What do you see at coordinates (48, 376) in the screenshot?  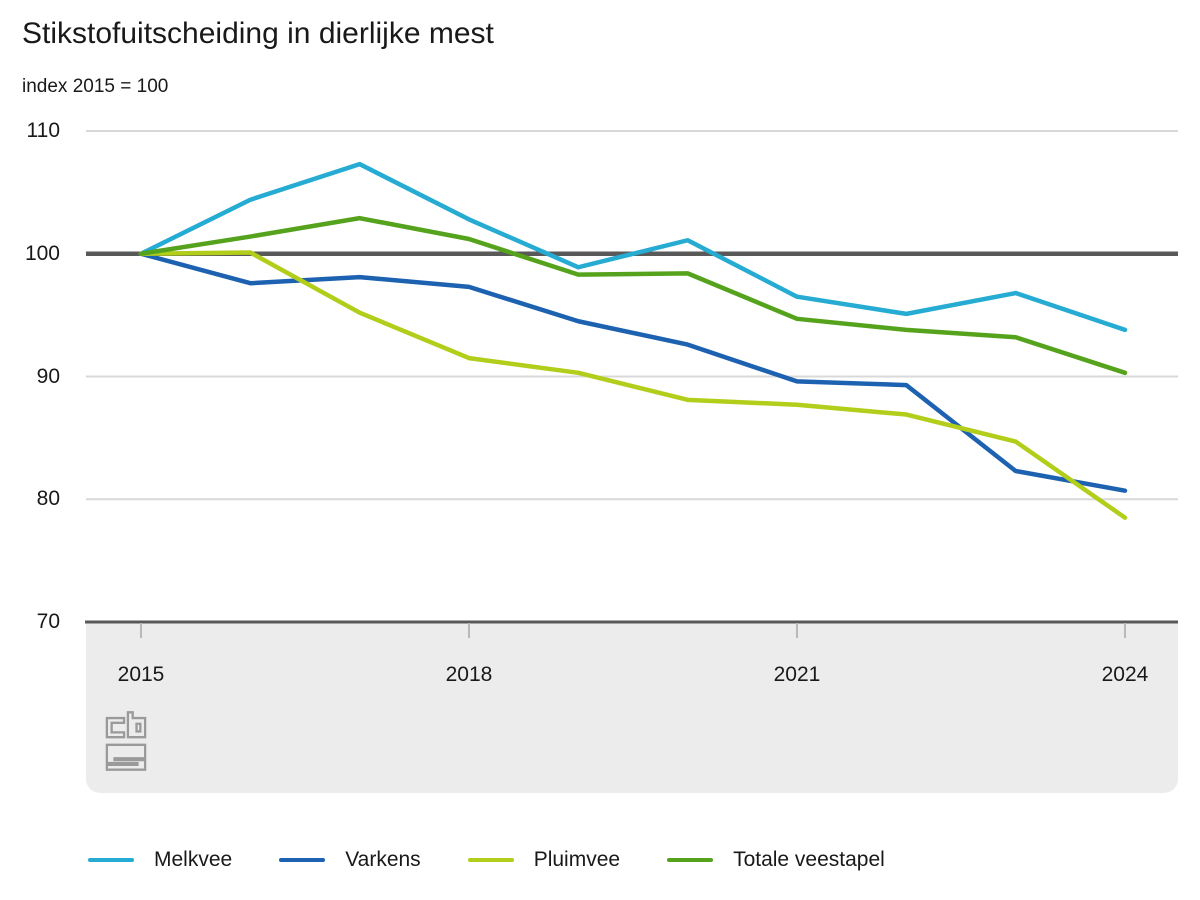 I see `y-tick-label-90: 90` at bounding box center [48, 376].